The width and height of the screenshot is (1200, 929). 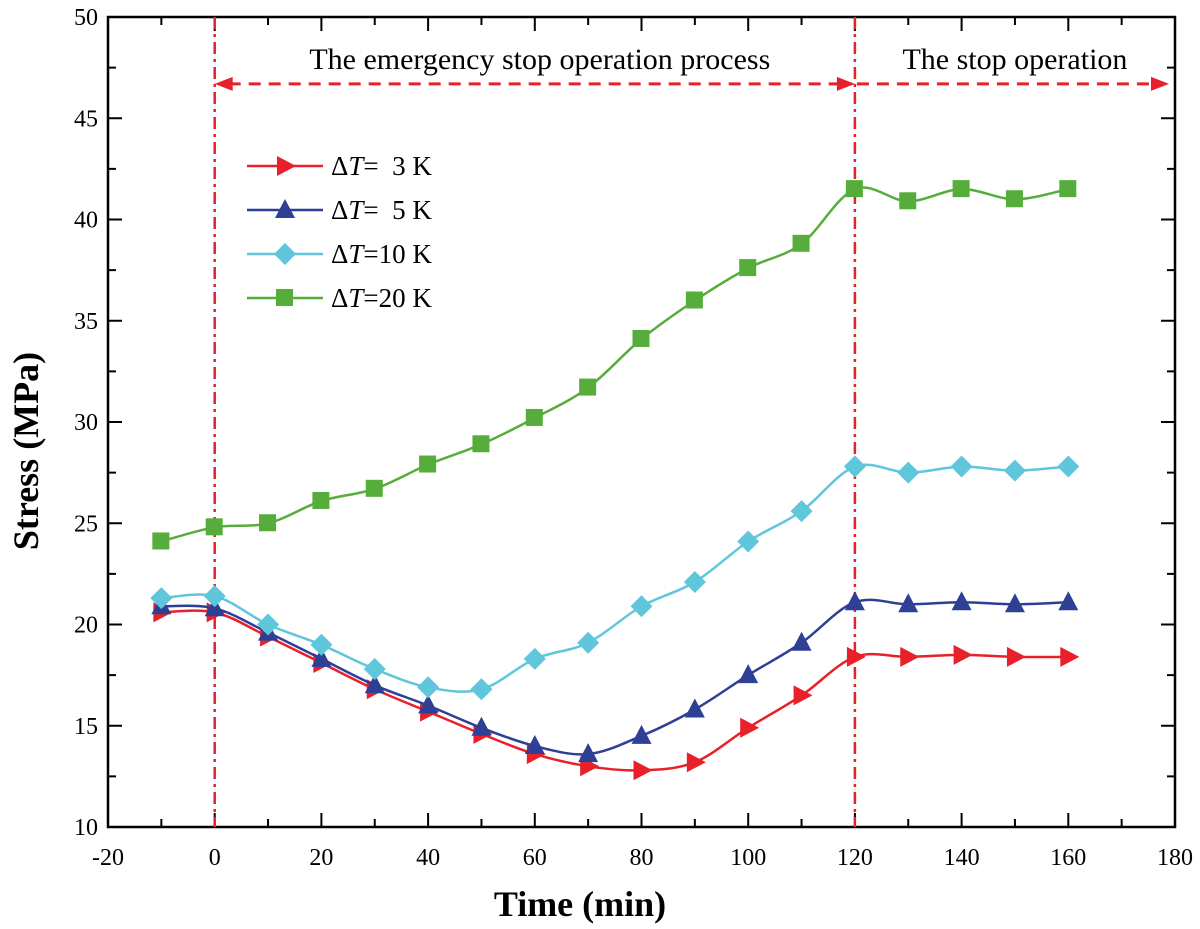 I want to click on legend-item: ΔT=20 K, so click(x=339, y=298).